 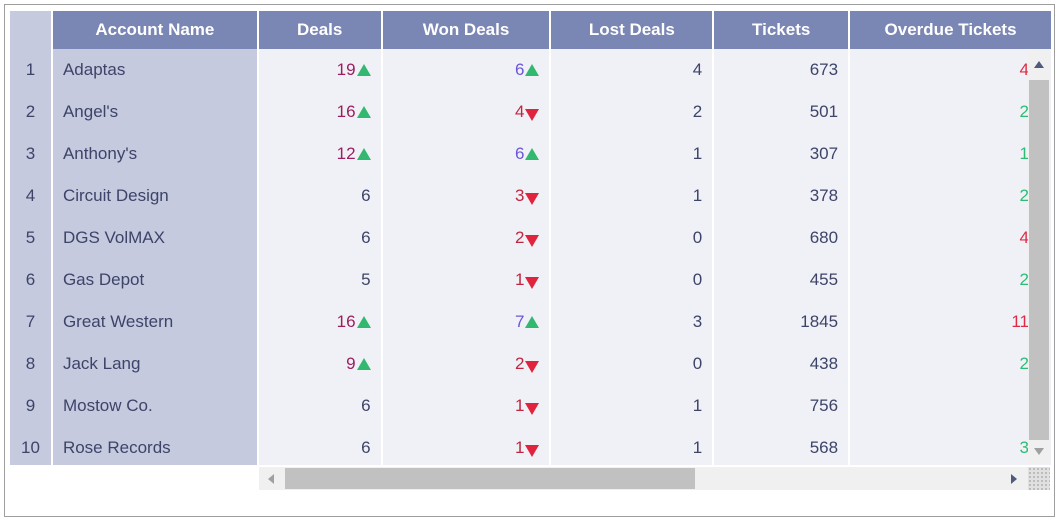 What do you see at coordinates (782, 406) in the screenshot?
I see `tickets-cell: 756` at bounding box center [782, 406].